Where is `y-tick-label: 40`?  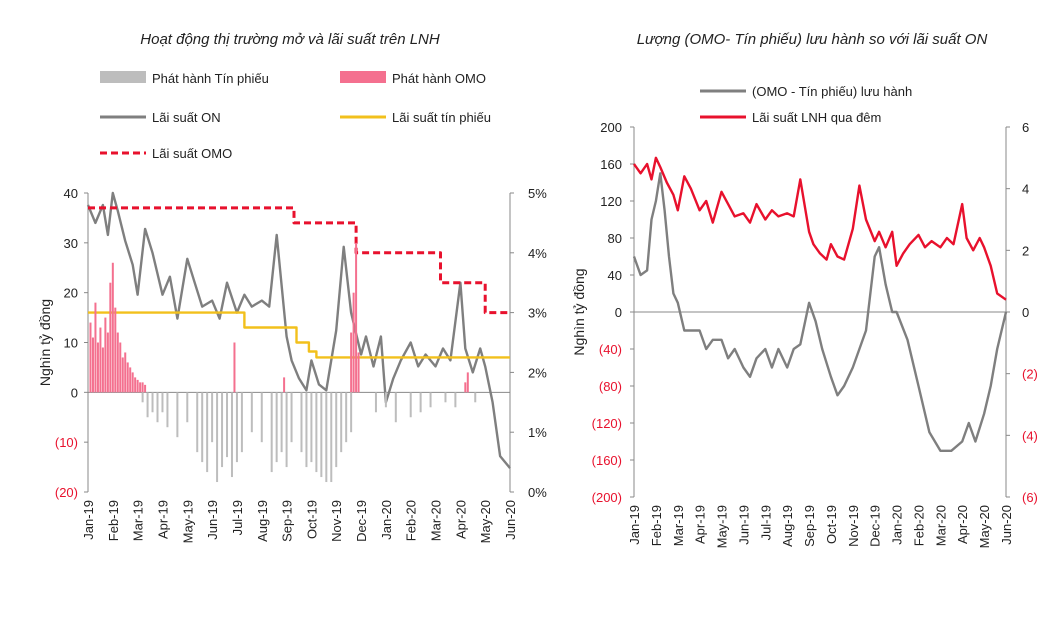
y-tick-label: 40 is located at coordinates (615, 275).